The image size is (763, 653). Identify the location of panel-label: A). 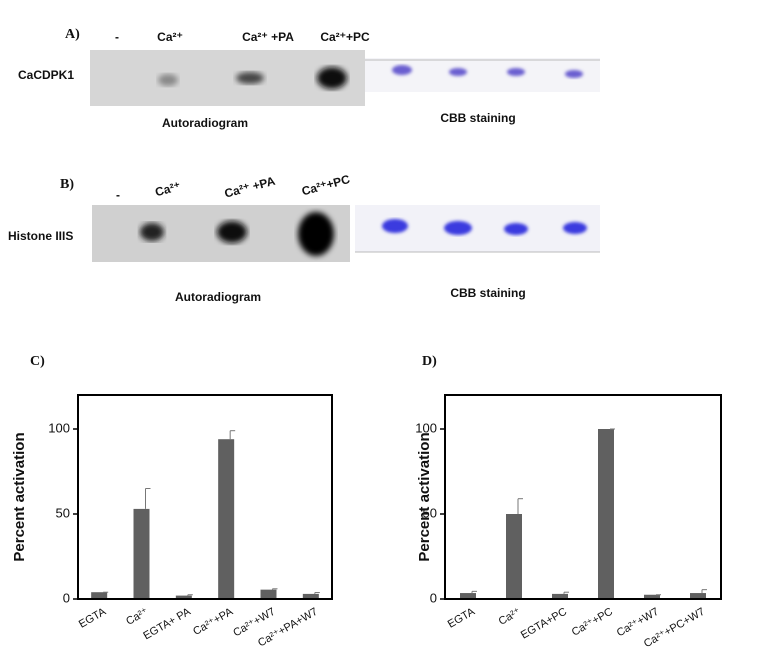
(72, 34).